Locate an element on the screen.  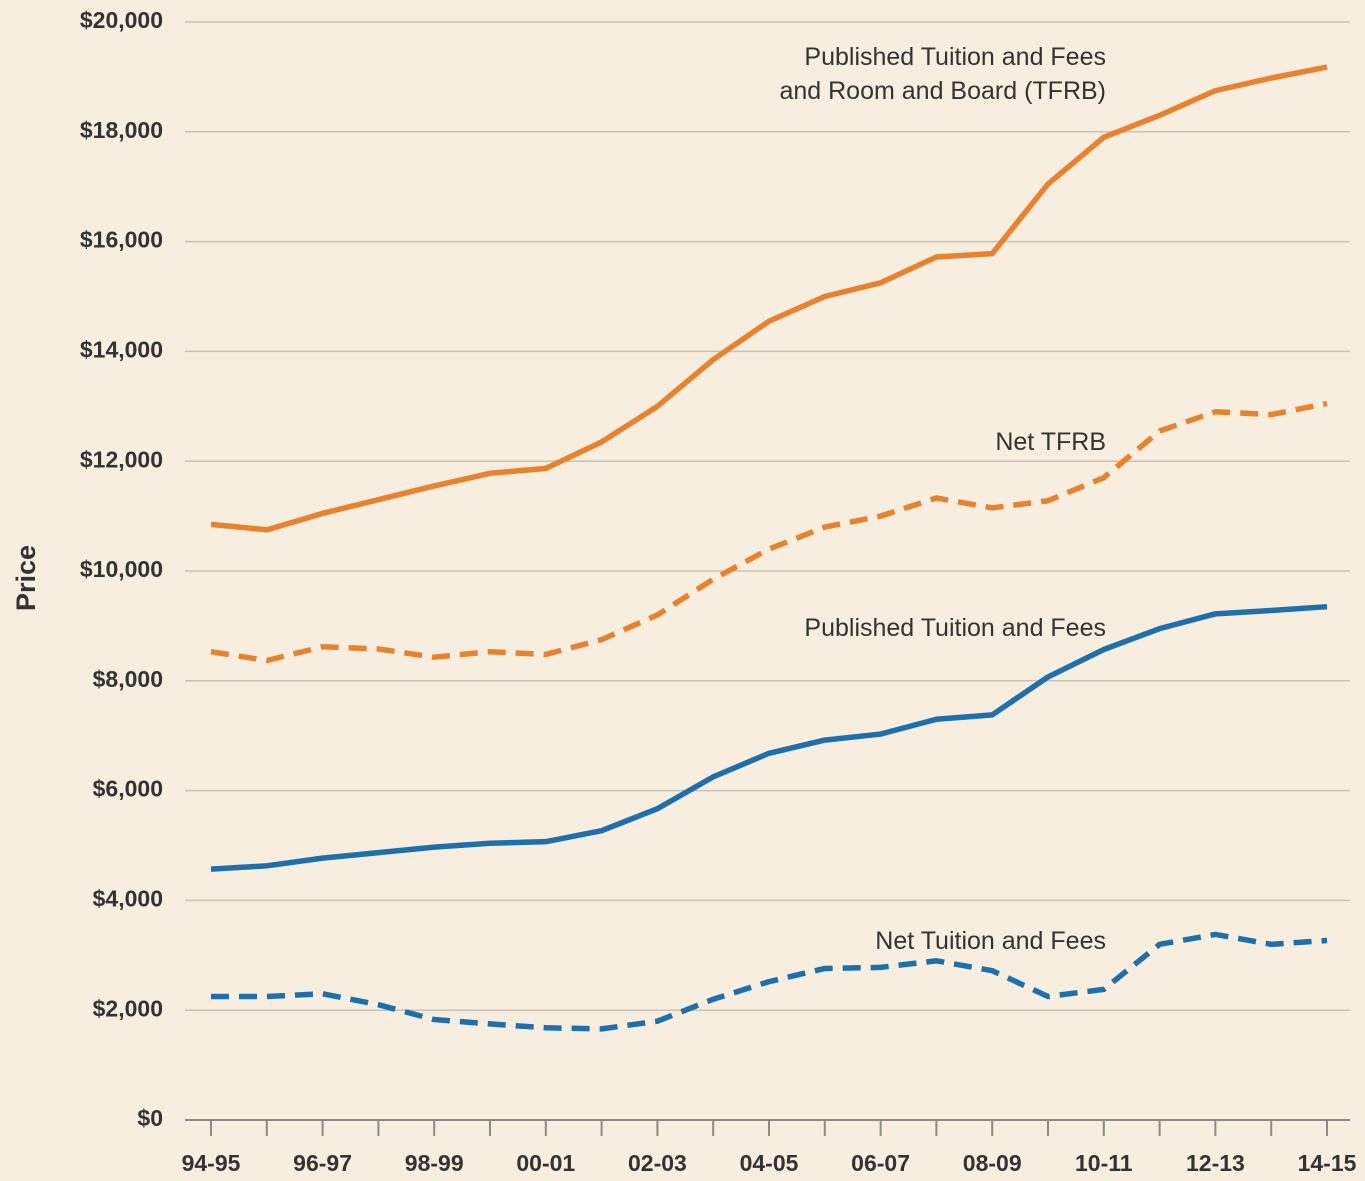
y-tick-label: $18,000 is located at coordinates (121, 130).